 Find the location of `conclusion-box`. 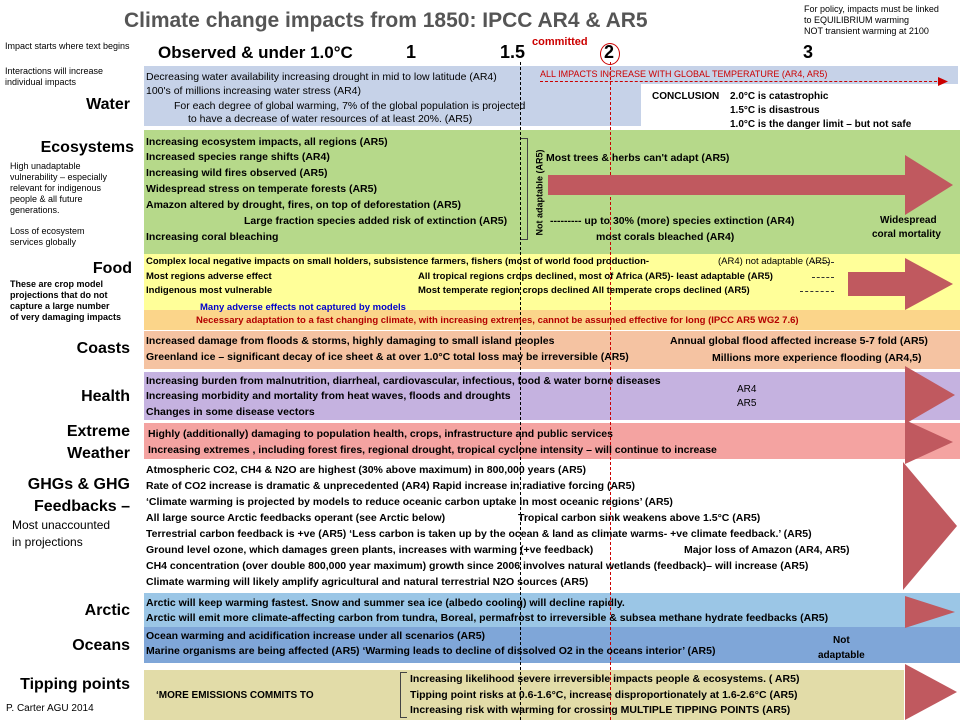

conclusion-box is located at coordinates (800, 110).